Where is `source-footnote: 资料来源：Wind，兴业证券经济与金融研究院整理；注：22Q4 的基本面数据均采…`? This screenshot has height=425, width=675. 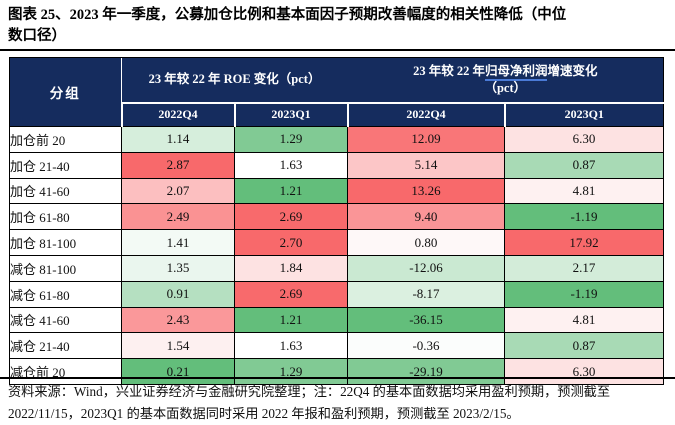 source-footnote: 资料来源：Wind，兴业证券经济与金融研究院整理；注：22Q4 的基本面数据均采… is located at coordinates (339, 402).